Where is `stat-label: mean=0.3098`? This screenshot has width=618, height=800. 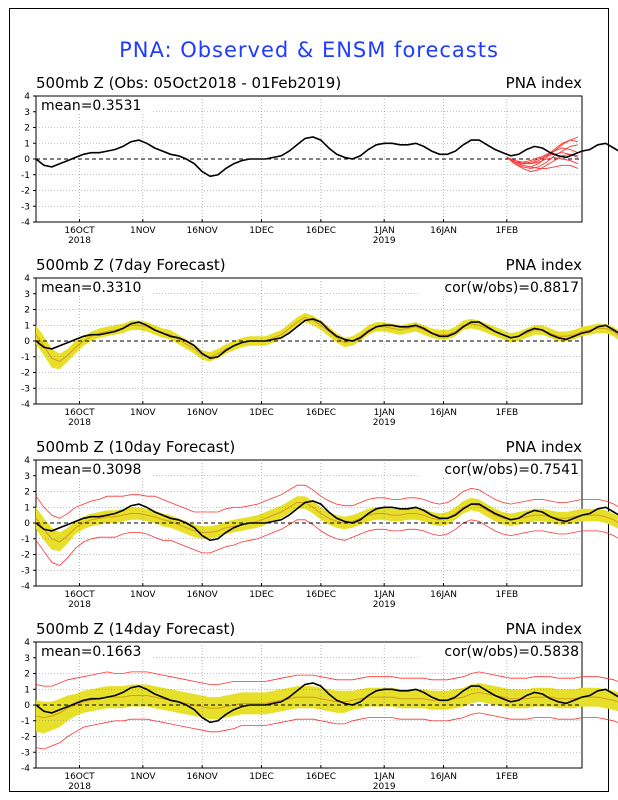 stat-label: mean=0.3098 is located at coordinates (91, 470).